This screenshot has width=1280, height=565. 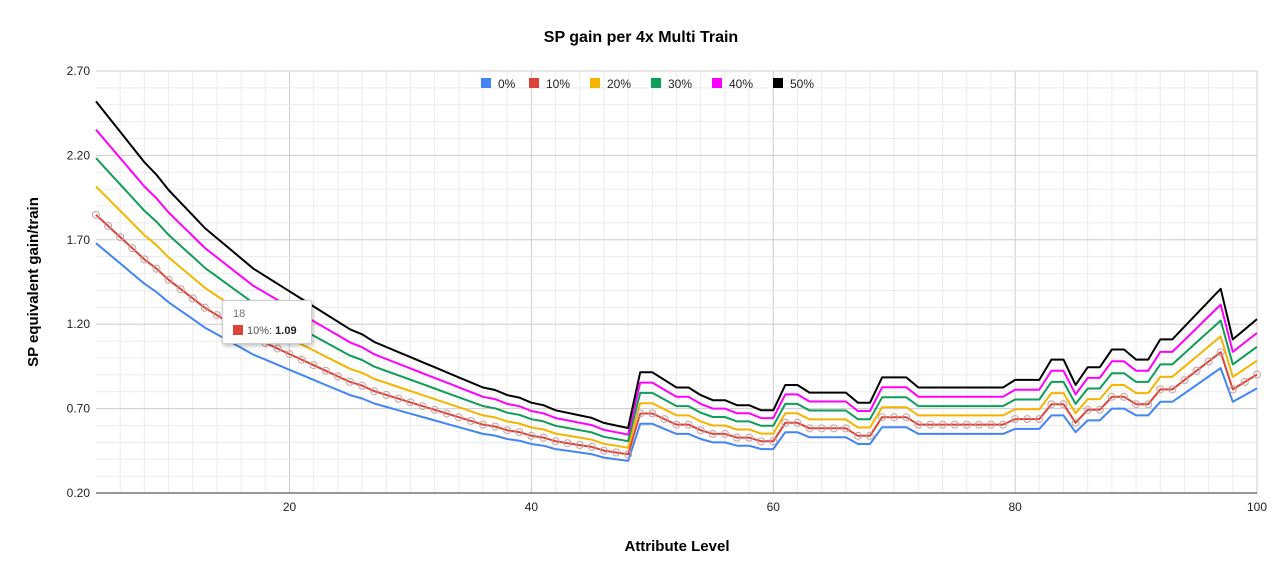 I want to click on legend-item-20pct: 20%, so click(x=610, y=84).